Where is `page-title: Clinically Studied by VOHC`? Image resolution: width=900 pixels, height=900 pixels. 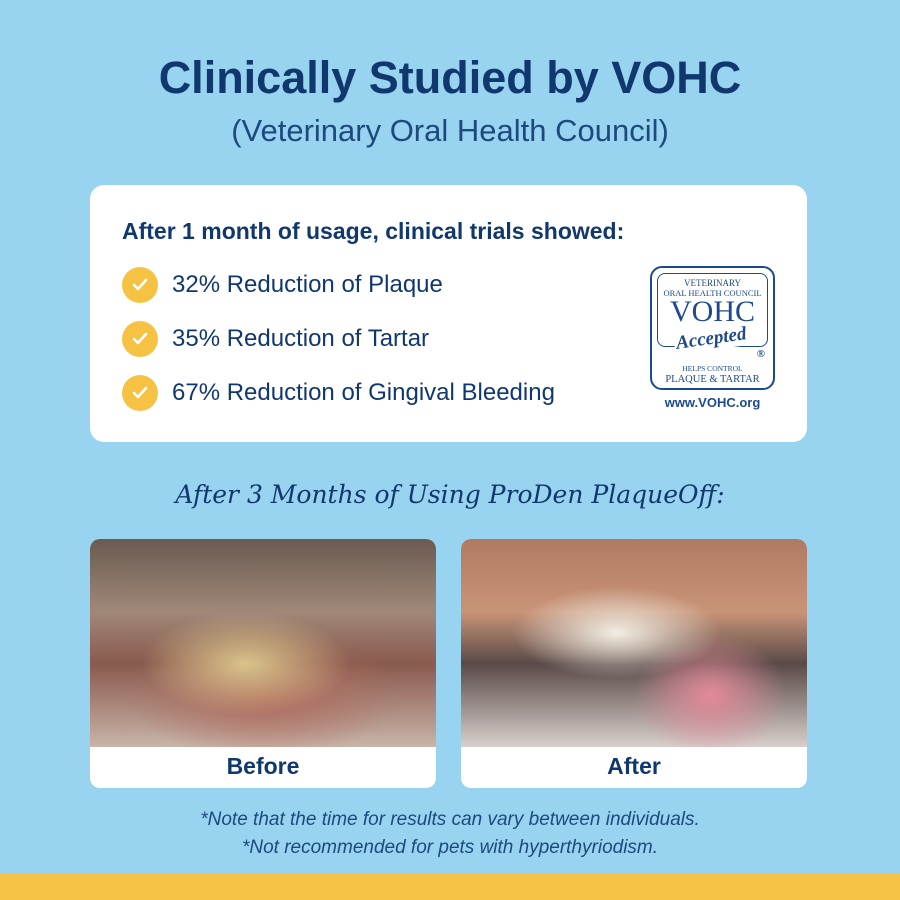
page-title: Clinically Studied by VOHC is located at coordinates (450, 77).